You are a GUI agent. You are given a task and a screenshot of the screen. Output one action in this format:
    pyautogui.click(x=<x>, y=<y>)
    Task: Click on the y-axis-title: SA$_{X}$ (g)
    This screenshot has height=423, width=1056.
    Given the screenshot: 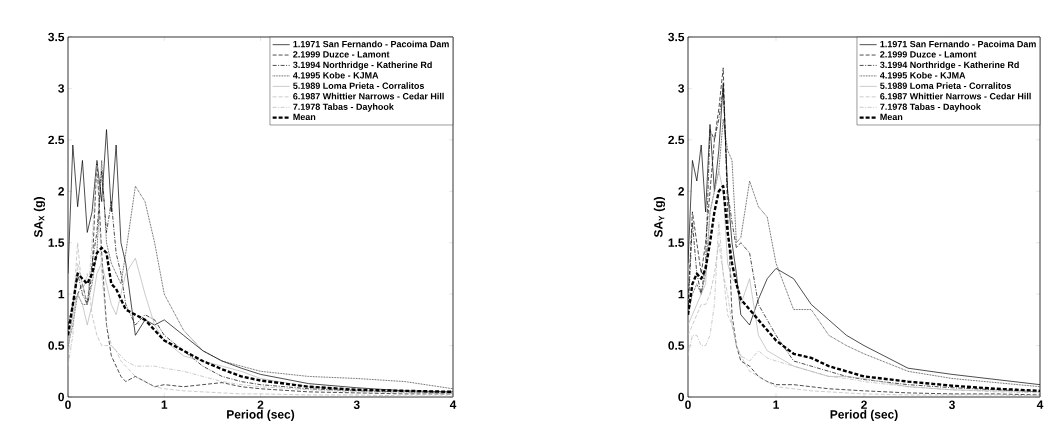 What is the action you would take?
    pyautogui.click(x=39, y=217)
    